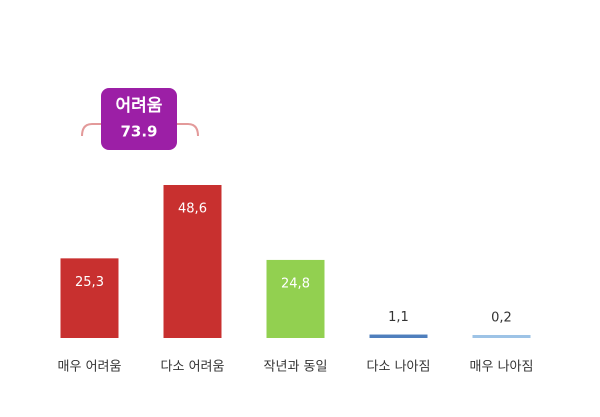 This screenshot has width=600, height=417. What do you see at coordinates (89, 282) in the screenshot?
I see `value-label: 25,3` at bounding box center [89, 282].